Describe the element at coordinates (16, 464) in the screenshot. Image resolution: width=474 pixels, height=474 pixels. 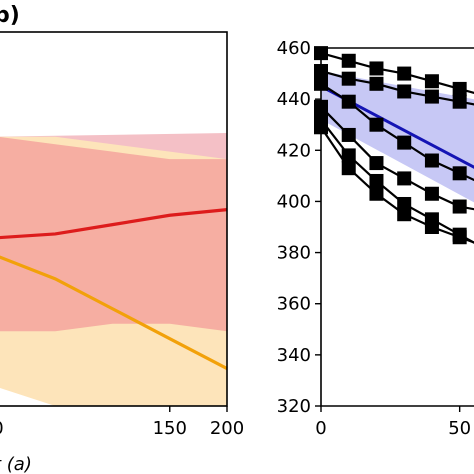
I see `left-x-axis-label: t (a)` at that location.